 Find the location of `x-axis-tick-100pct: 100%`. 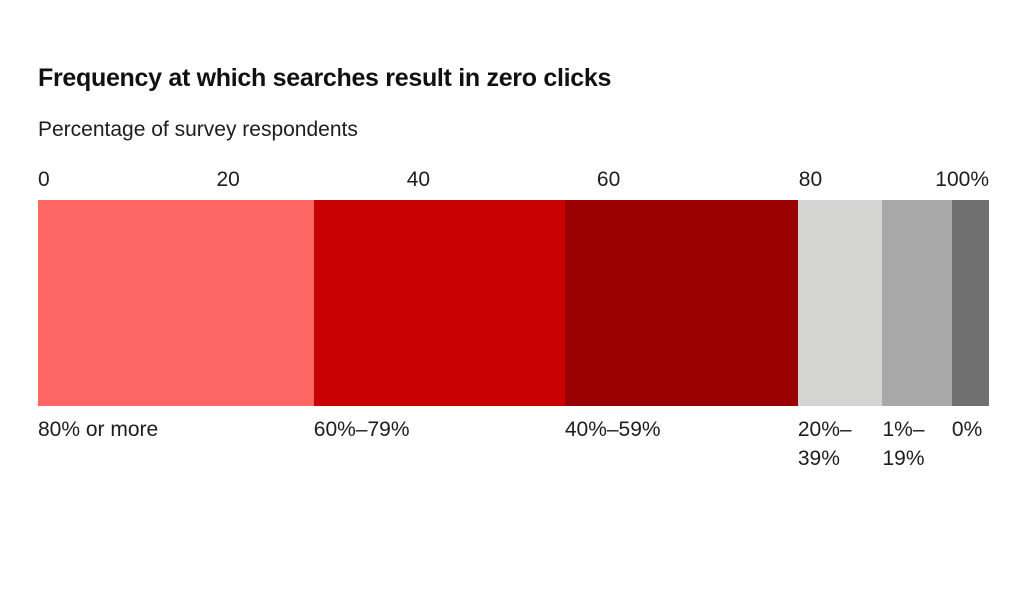

x-axis-tick-100pct: 100% is located at coordinates (962, 179).